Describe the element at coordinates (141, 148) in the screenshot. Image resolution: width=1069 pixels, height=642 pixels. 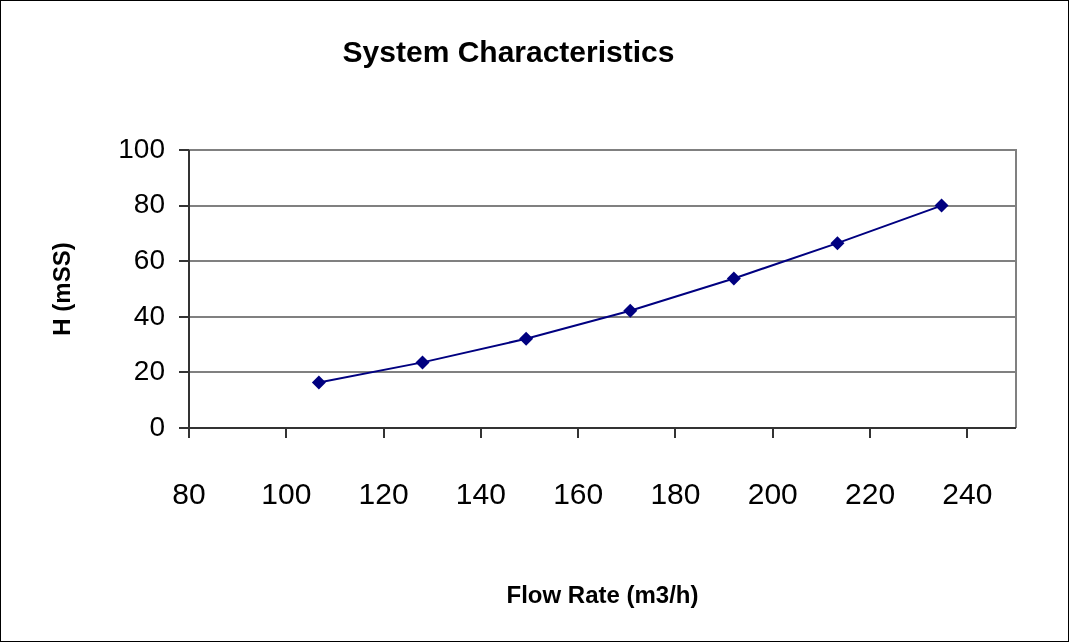
I see `y-tick-label: 100` at that location.